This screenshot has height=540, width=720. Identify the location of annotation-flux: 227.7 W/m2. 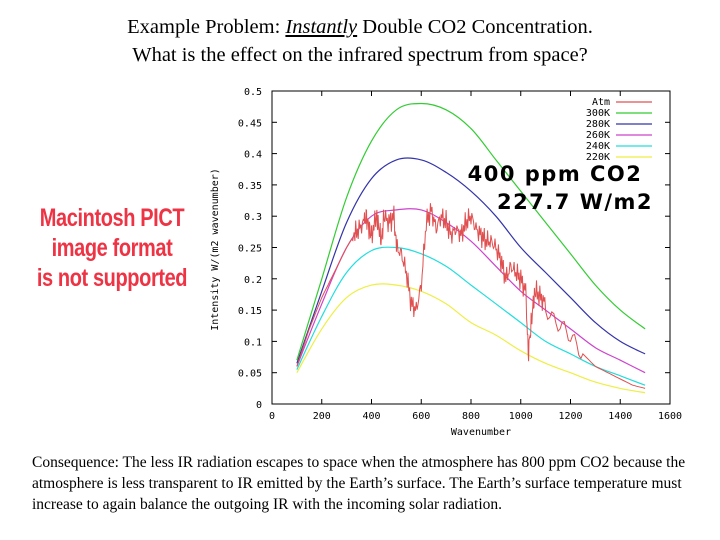
(575, 202).